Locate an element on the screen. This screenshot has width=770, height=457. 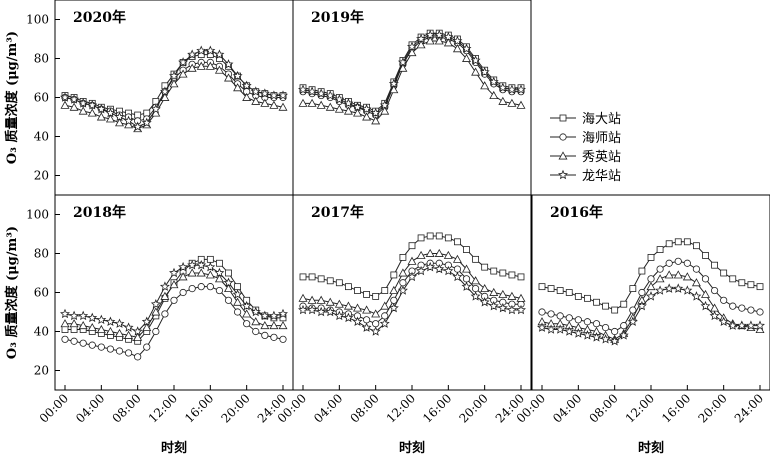
x-tick-label: 04:00 is located at coordinates (328, 408).